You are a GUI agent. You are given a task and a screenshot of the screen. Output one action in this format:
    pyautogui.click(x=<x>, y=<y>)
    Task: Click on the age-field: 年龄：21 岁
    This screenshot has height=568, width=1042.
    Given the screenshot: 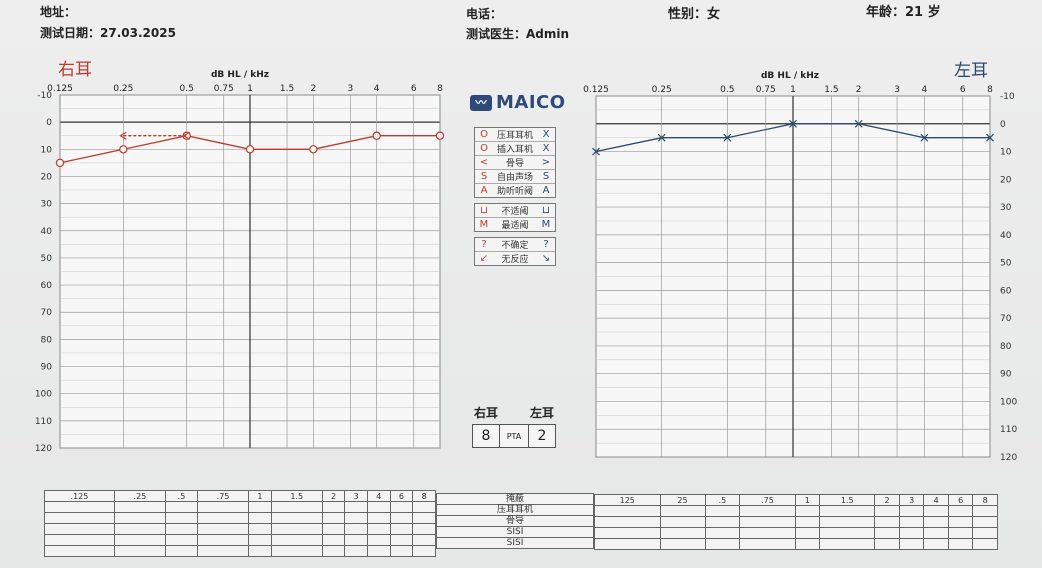 What is the action you would take?
    pyautogui.click(x=903, y=12)
    